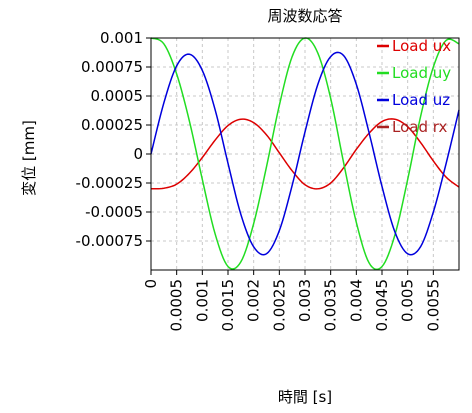  I want to click on y-tick-label: 0.0005, so click(117, 96).